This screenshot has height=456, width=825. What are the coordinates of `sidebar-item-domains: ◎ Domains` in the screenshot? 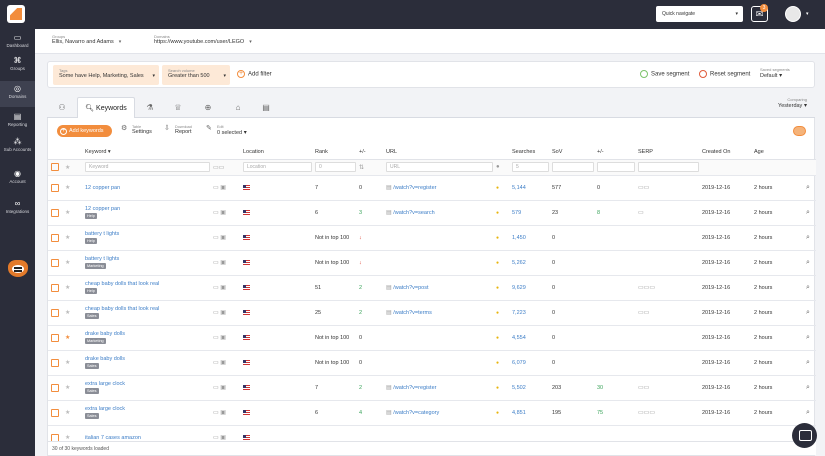 It's located at (17, 94).